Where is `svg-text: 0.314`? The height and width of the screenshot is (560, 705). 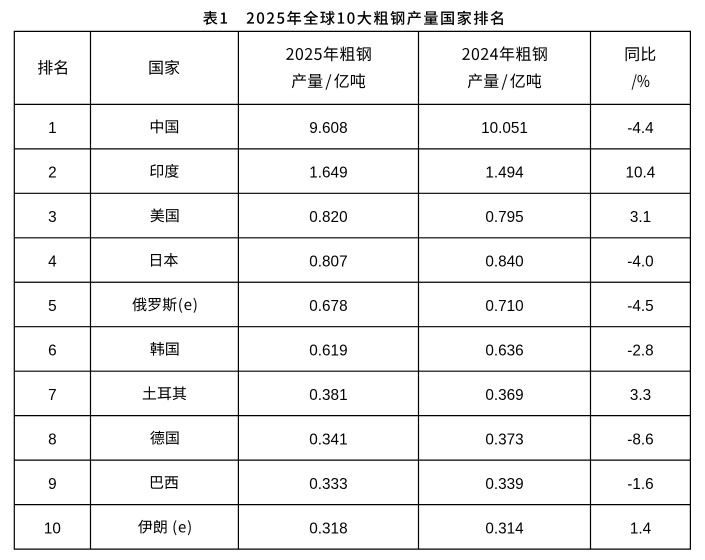
svg-text: 0.314 is located at coordinates (504, 528).